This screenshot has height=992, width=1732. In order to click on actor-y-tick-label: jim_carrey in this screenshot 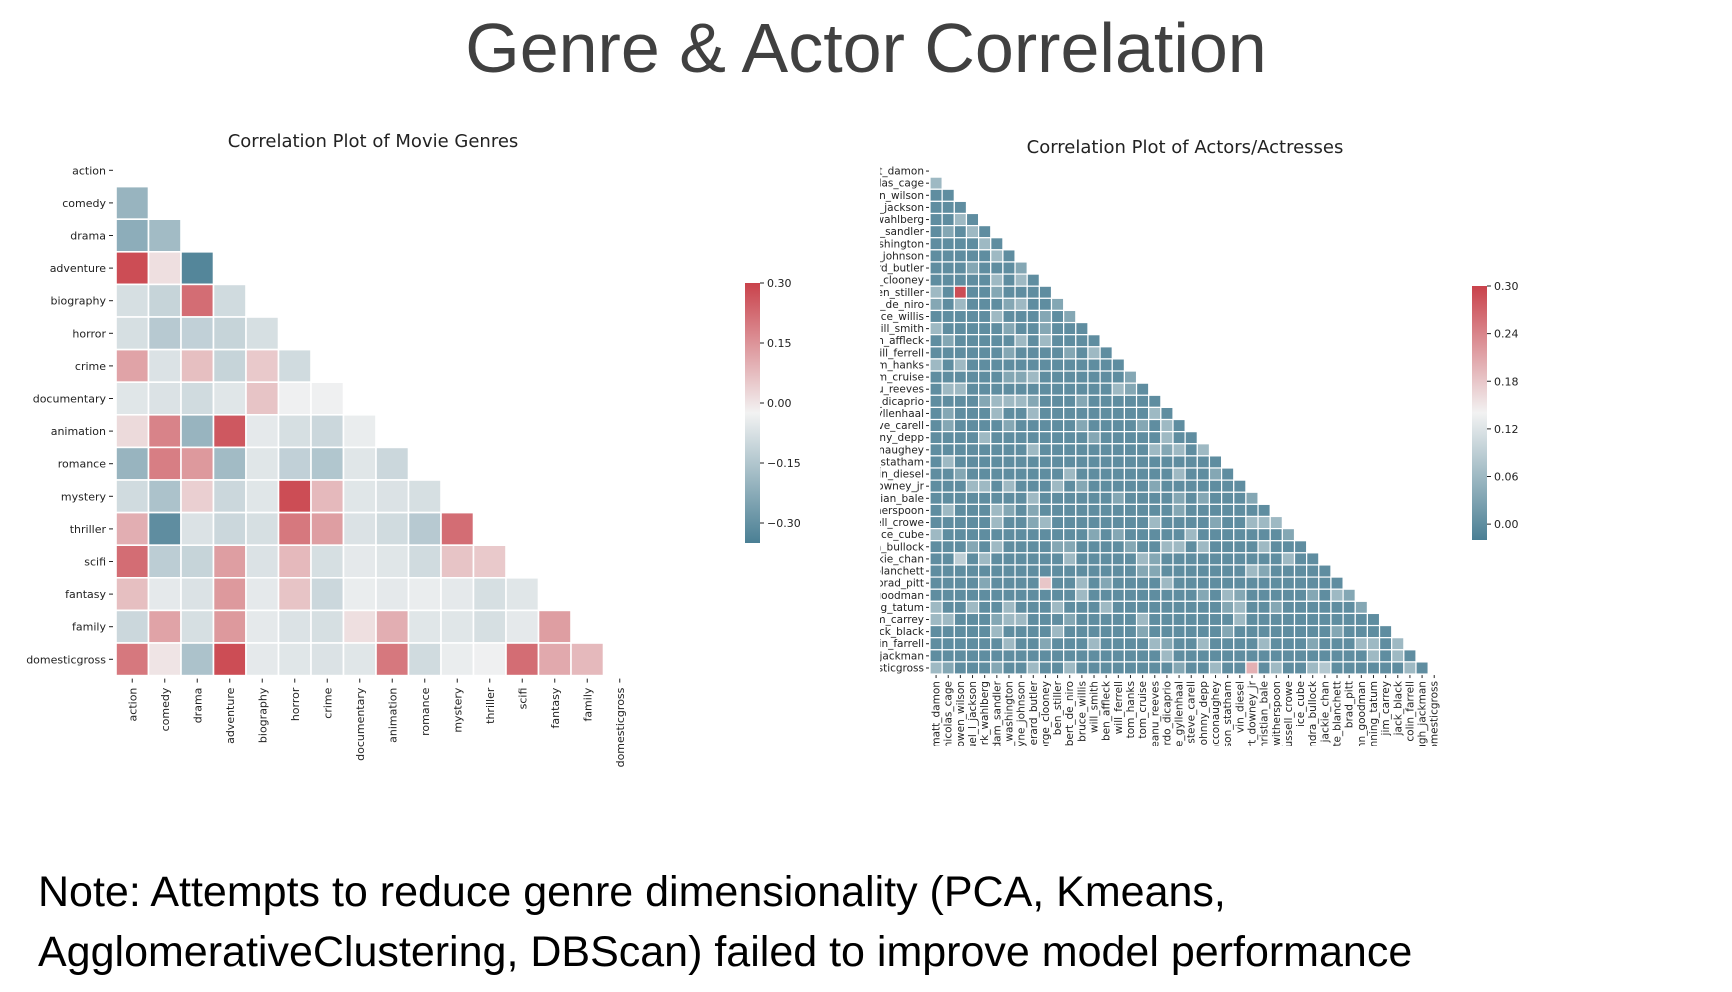, I will do `click(902, 620)`.